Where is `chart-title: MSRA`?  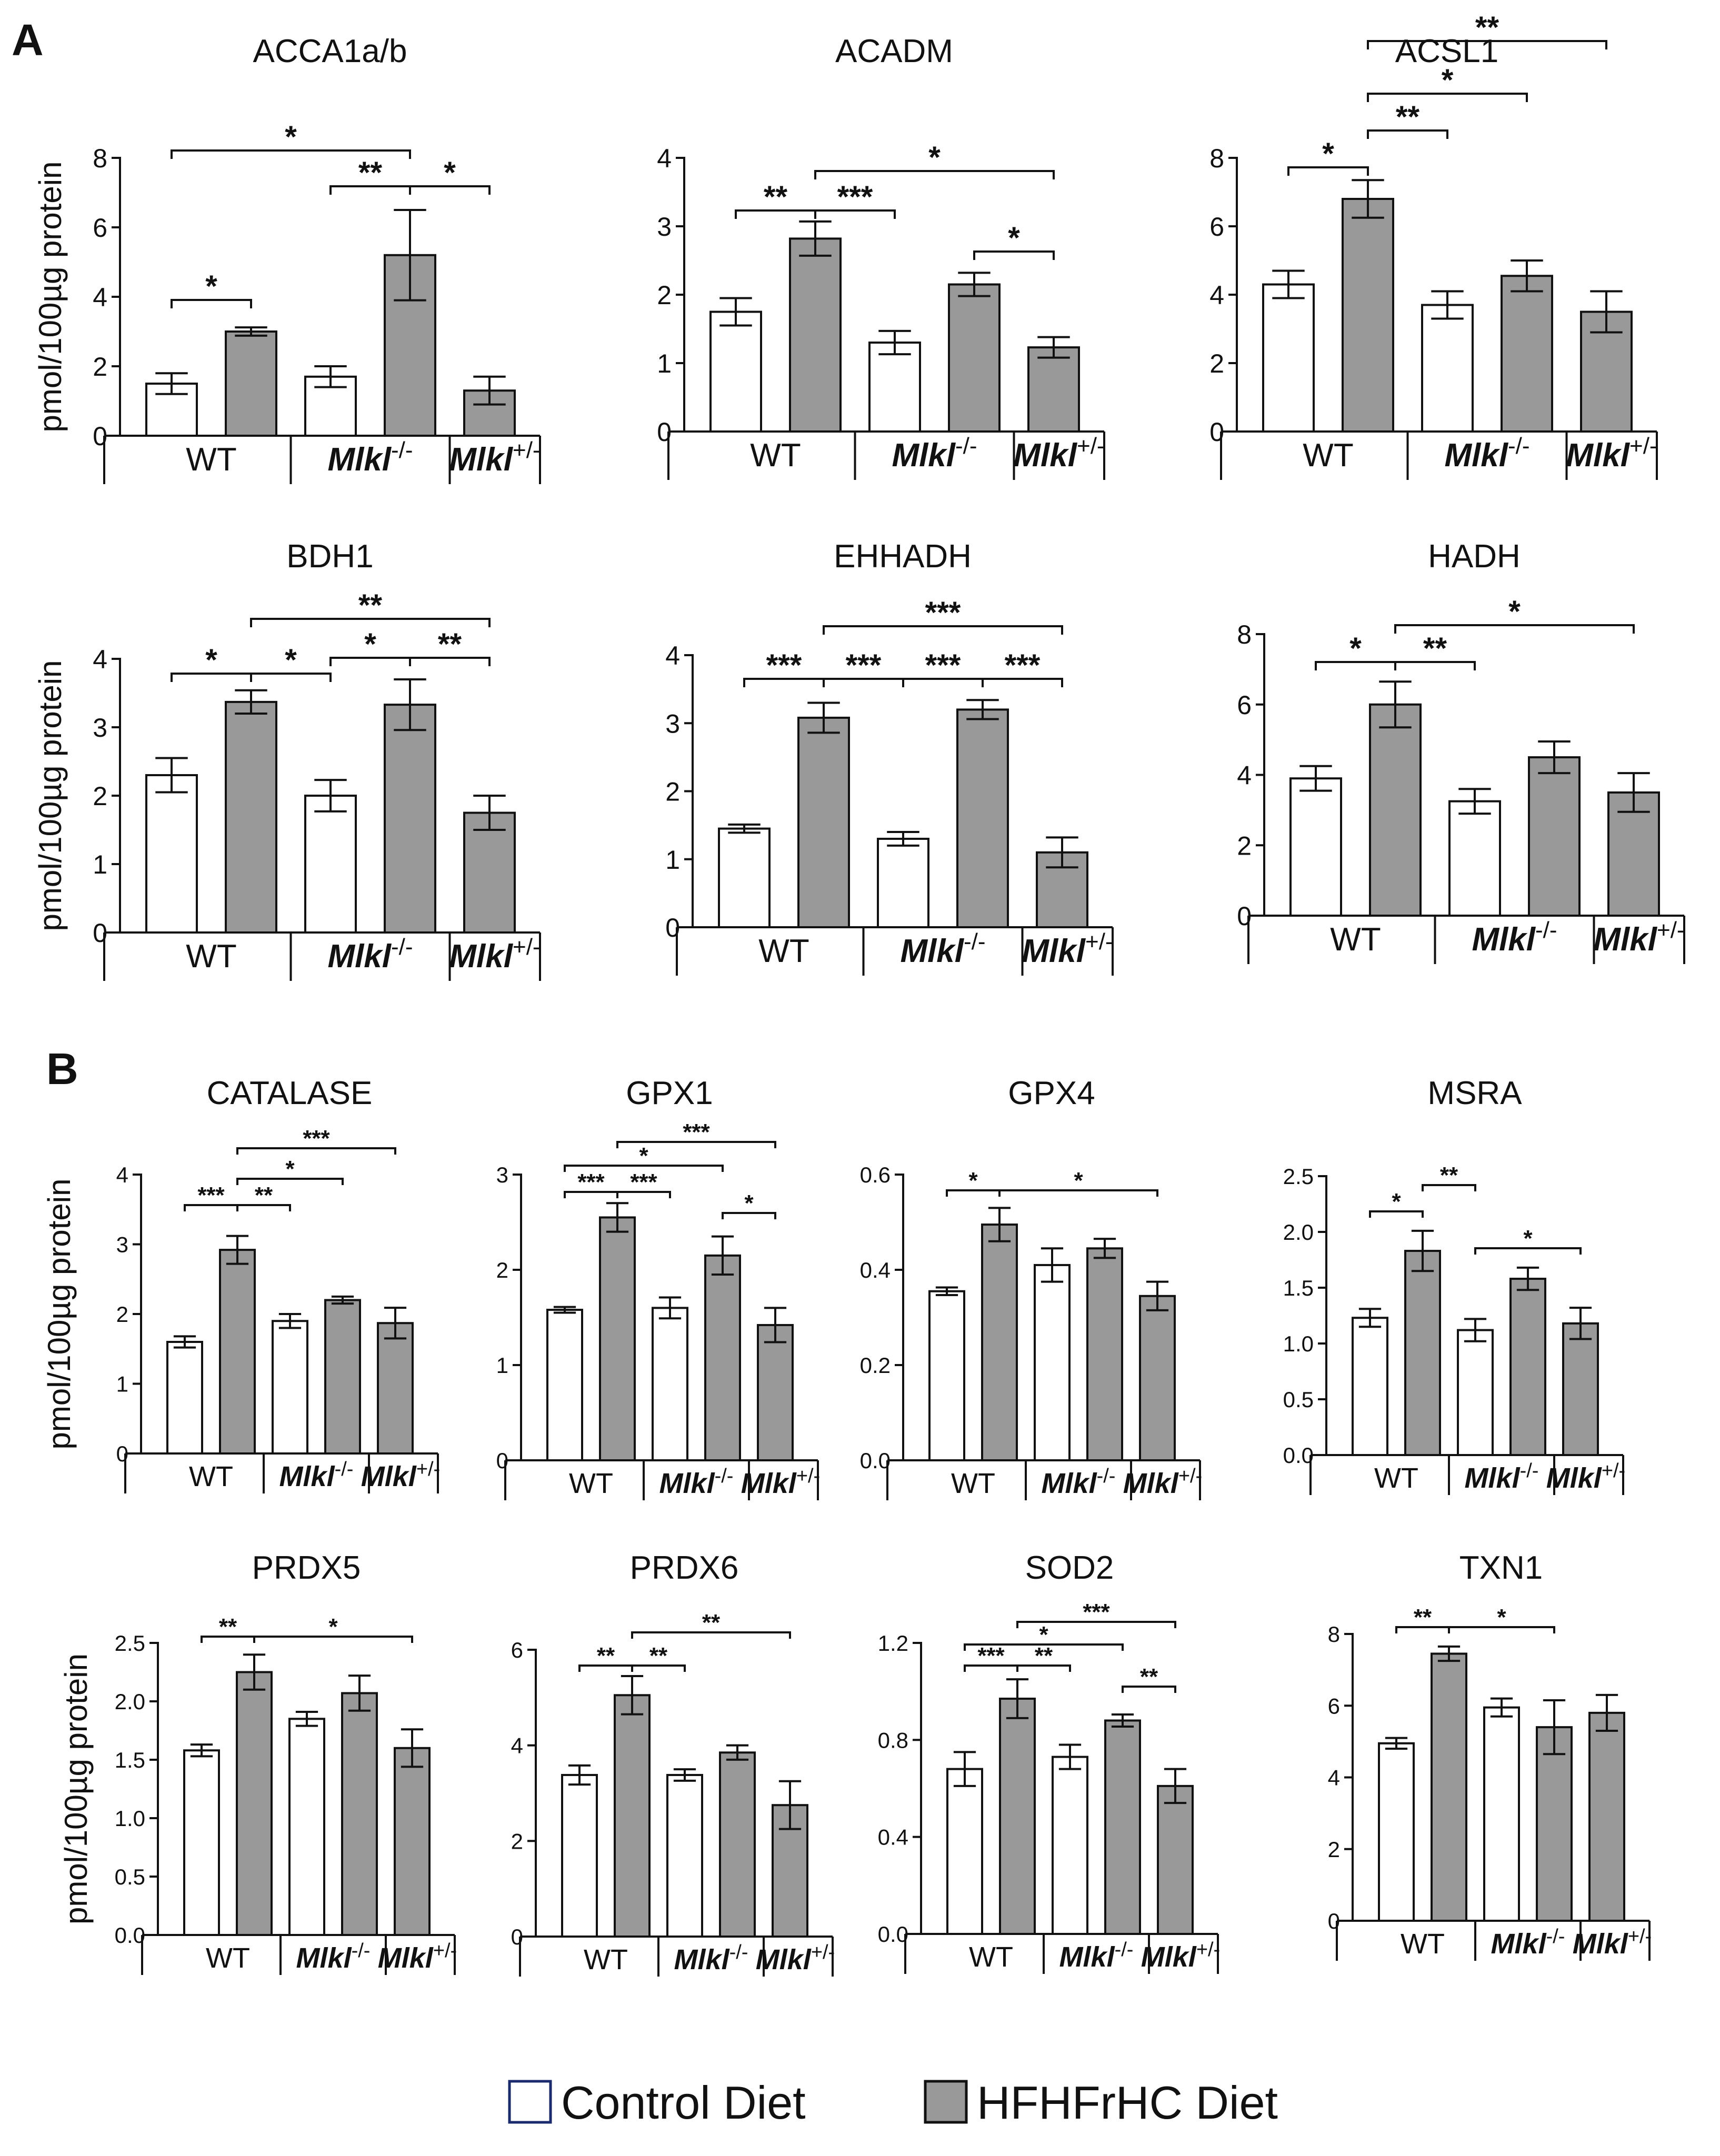
chart-title: MSRA is located at coordinates (1474, 1093).